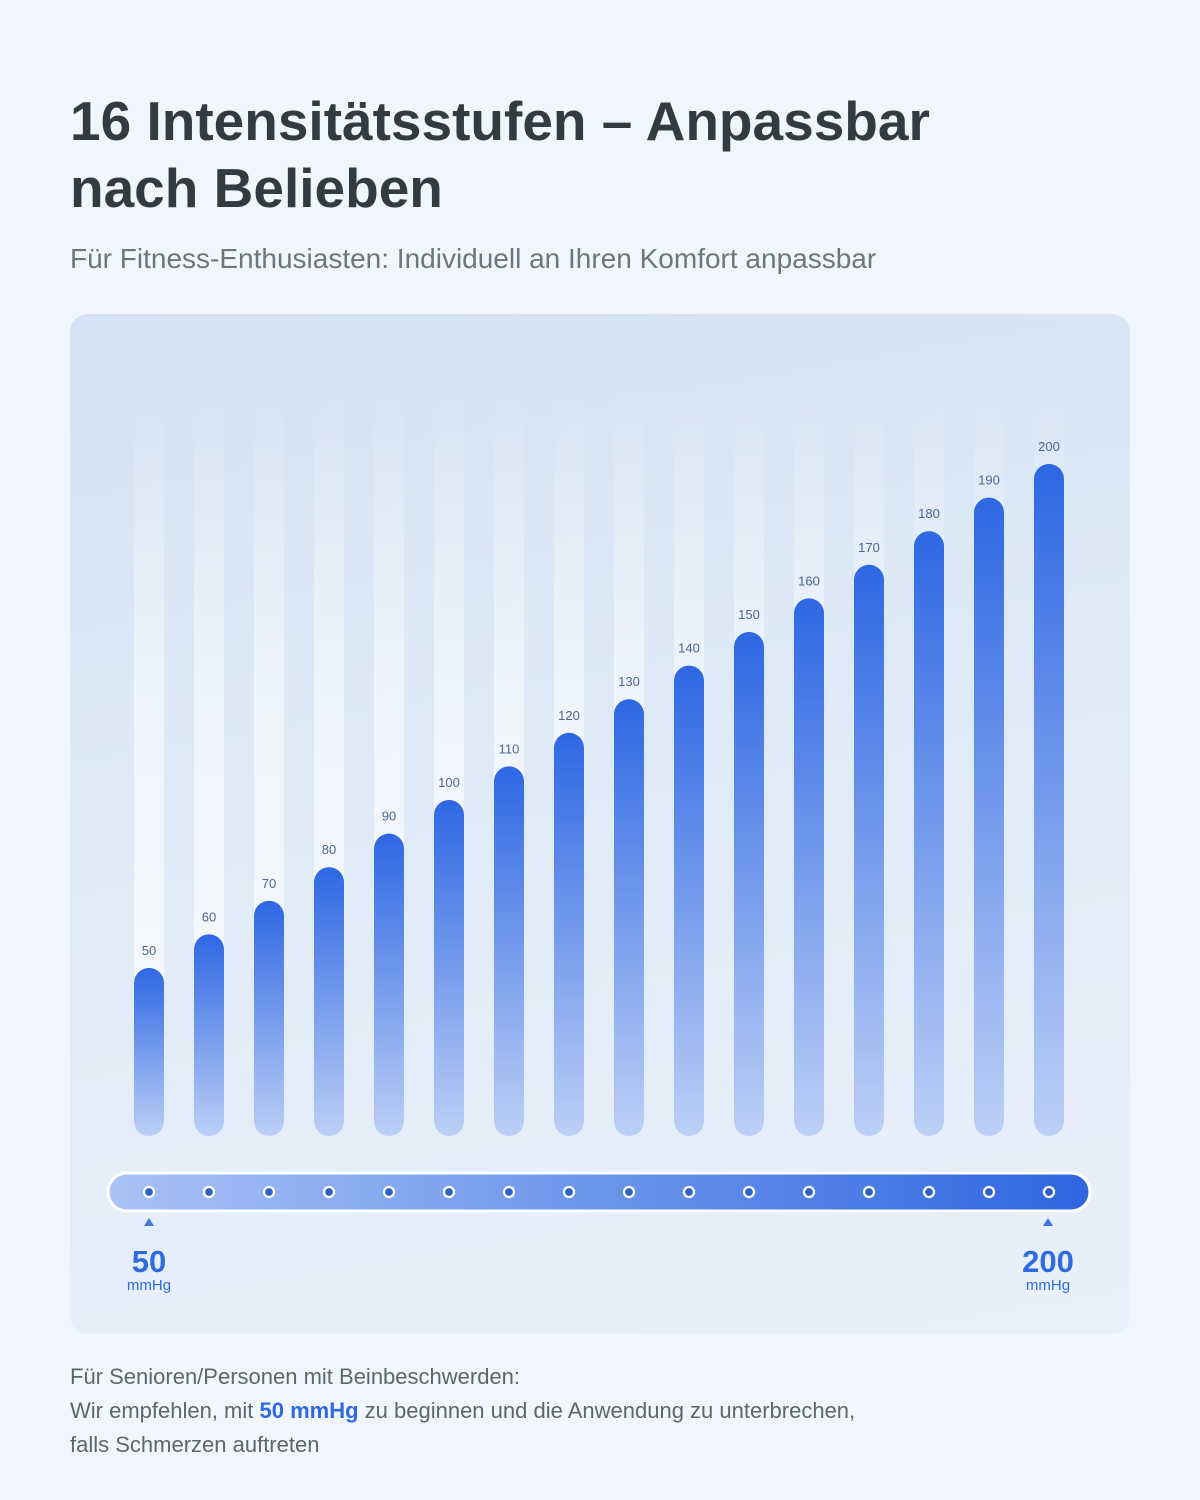 The width and height of the screenshot is (1200, 1500). I want to click on slider-max-label: 200 mmHg, so click(1048, 1270).